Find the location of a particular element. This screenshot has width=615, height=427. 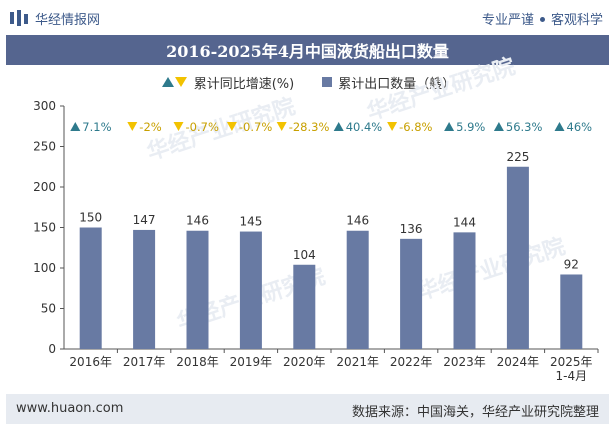

tagline: 专业严谨 客观科学 is located at coordinates (542, 18).